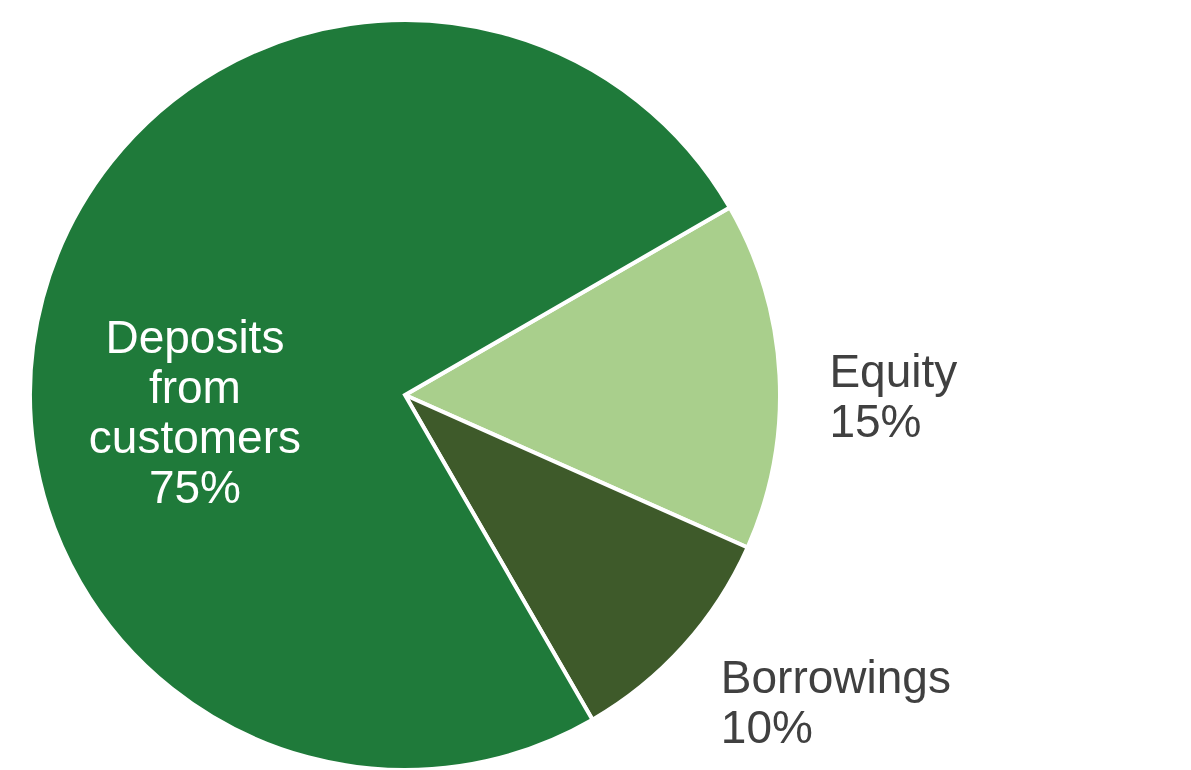 This screenshot has width=1191, height=770. Describe the element at coordinates (766, 727) in the screenshot. I see `data-label: 10%` at that location.